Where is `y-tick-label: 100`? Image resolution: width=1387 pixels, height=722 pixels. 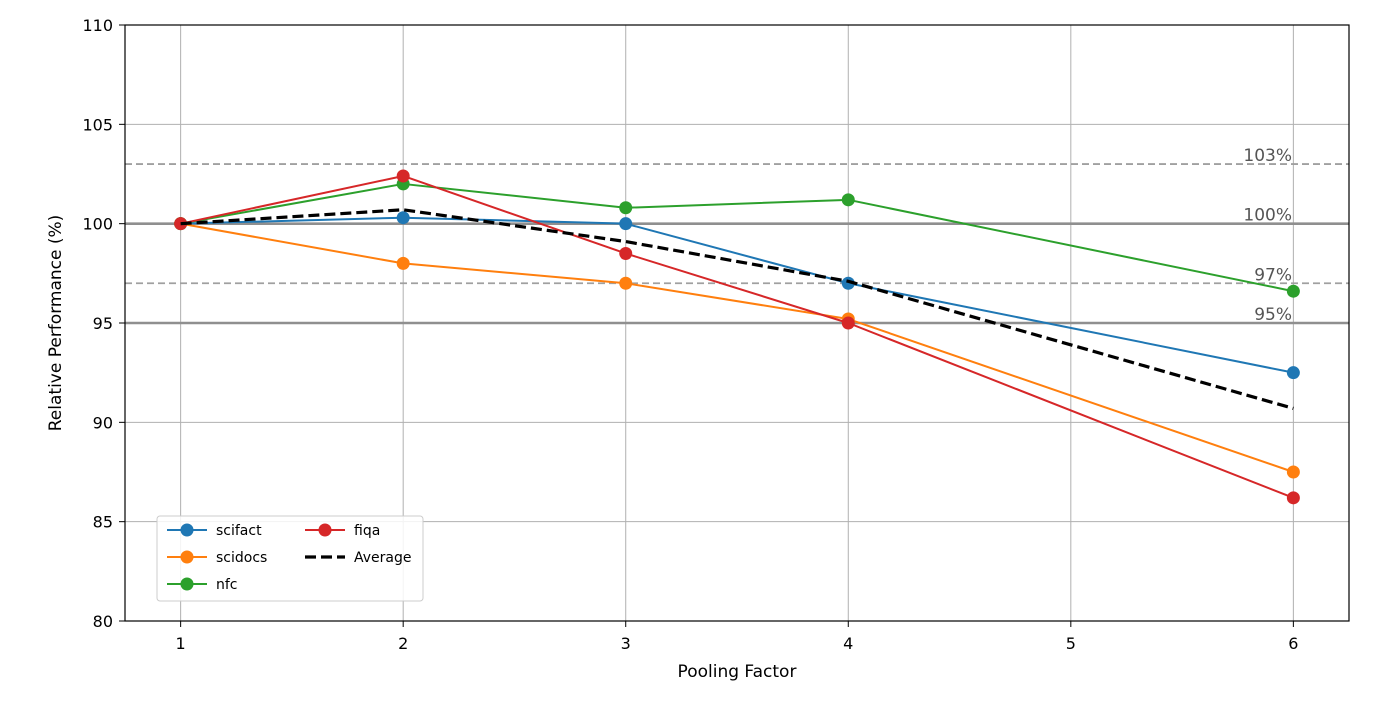 y-tick-label: 100 is located at coordinates (97, 224).